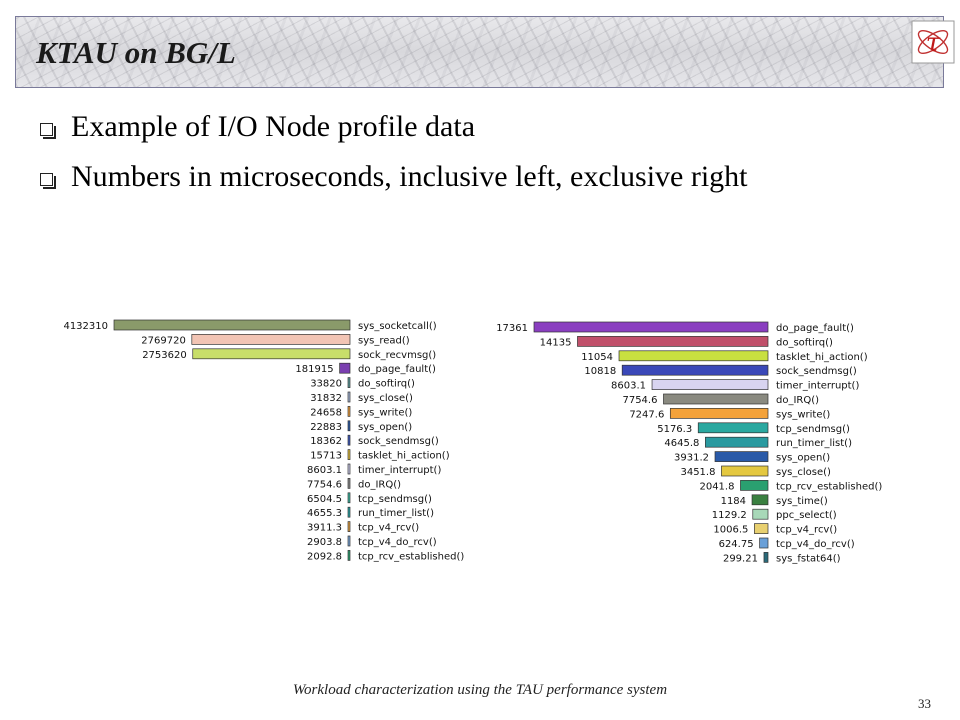  Describe the element at coordinates (681, 443) in the screenshot. I see `bar-value-label: 4645.8` at that location.